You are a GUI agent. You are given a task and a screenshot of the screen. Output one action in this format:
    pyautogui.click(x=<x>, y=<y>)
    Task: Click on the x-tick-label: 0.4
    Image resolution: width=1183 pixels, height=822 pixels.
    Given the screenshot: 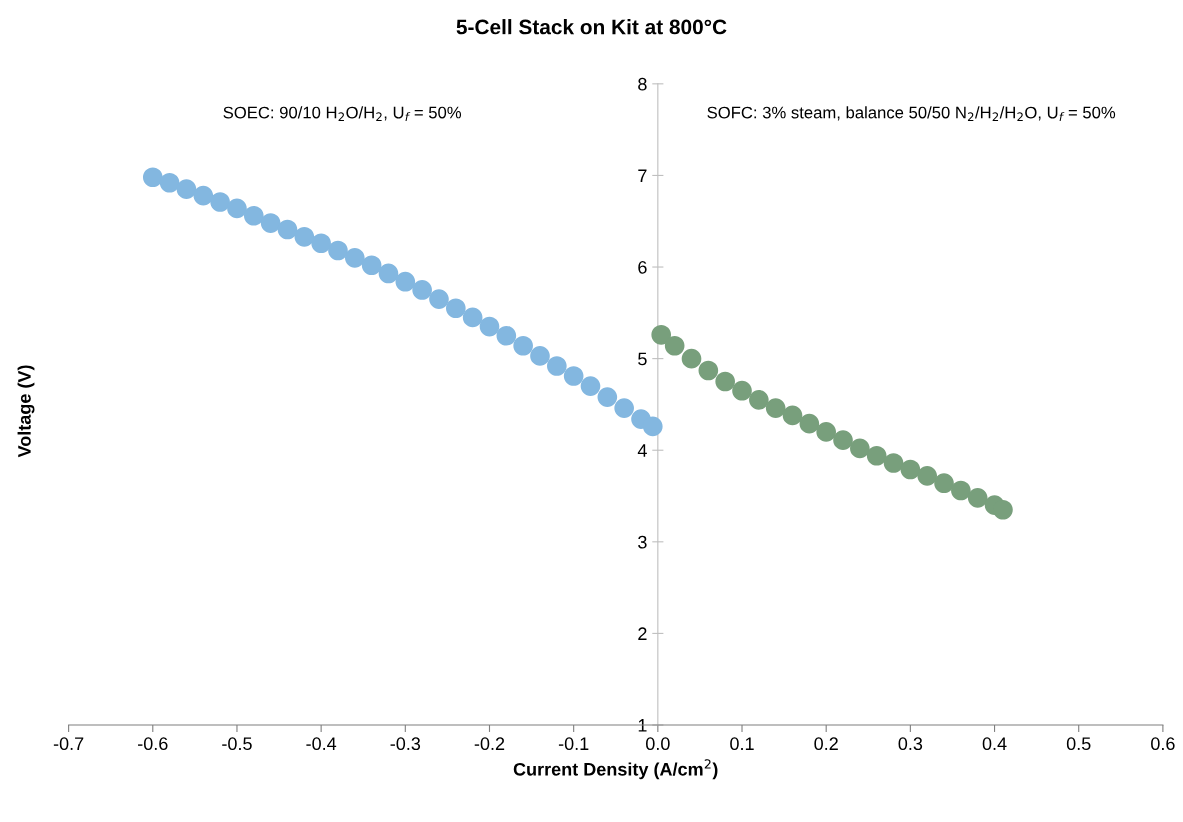 What is the action you would take?
    pyautogui.click(x=994, y=744)
    